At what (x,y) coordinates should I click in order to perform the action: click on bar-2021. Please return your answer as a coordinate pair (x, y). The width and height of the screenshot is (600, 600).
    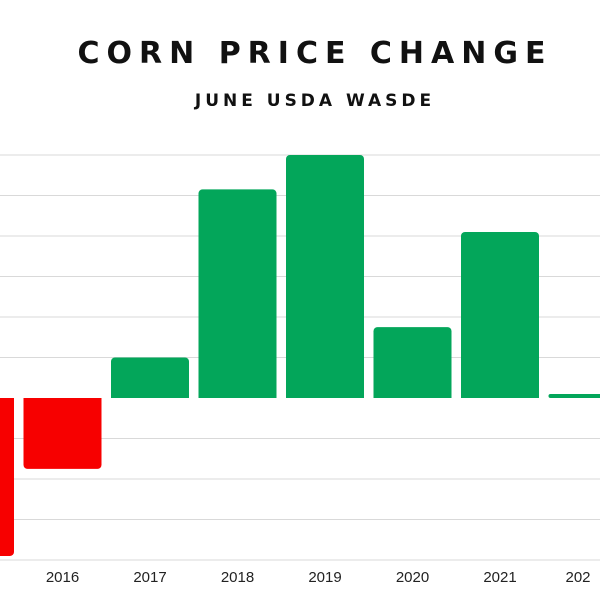
    Looking at the image, I should click on (500, 314).